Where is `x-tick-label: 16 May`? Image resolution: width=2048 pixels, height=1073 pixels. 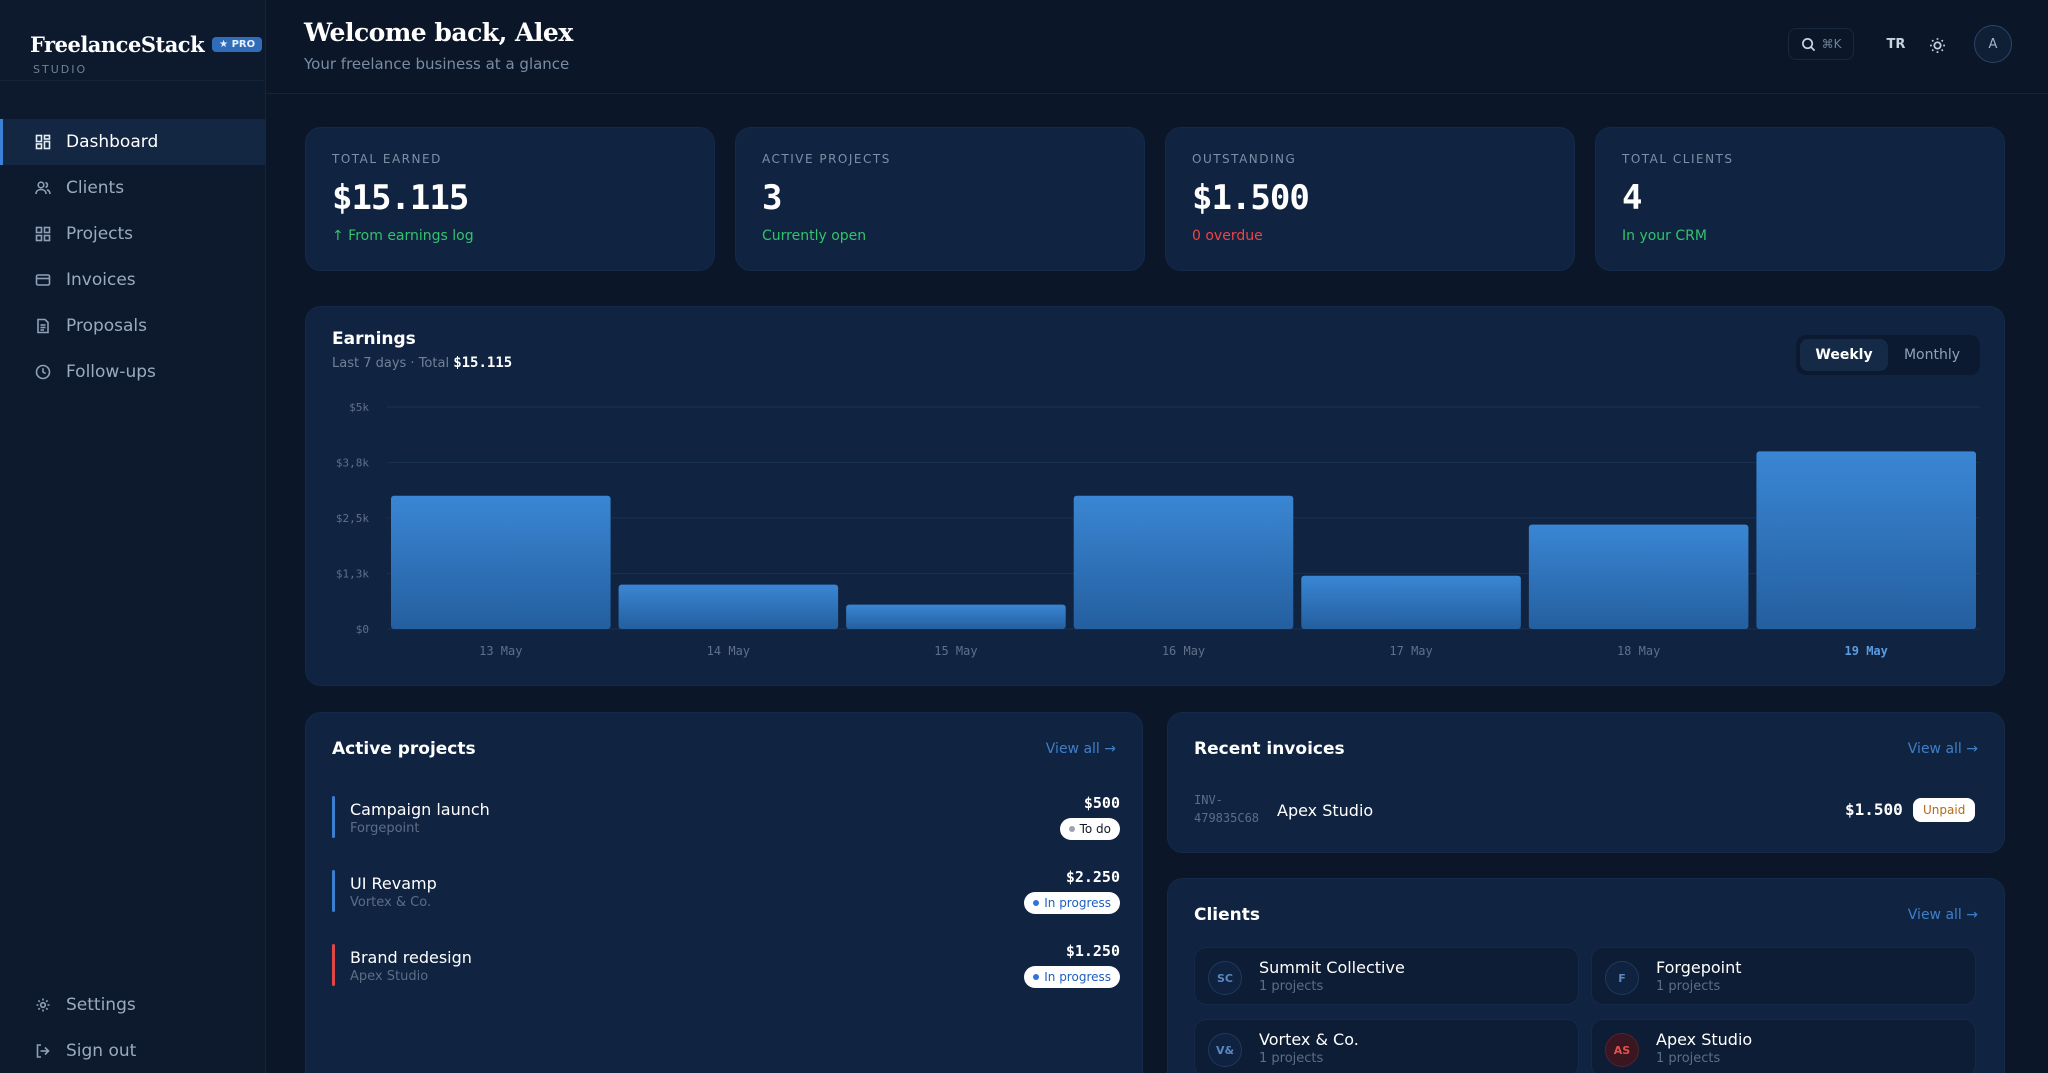
x-tick-label: 16 May is located at coordinates (1183, 651).